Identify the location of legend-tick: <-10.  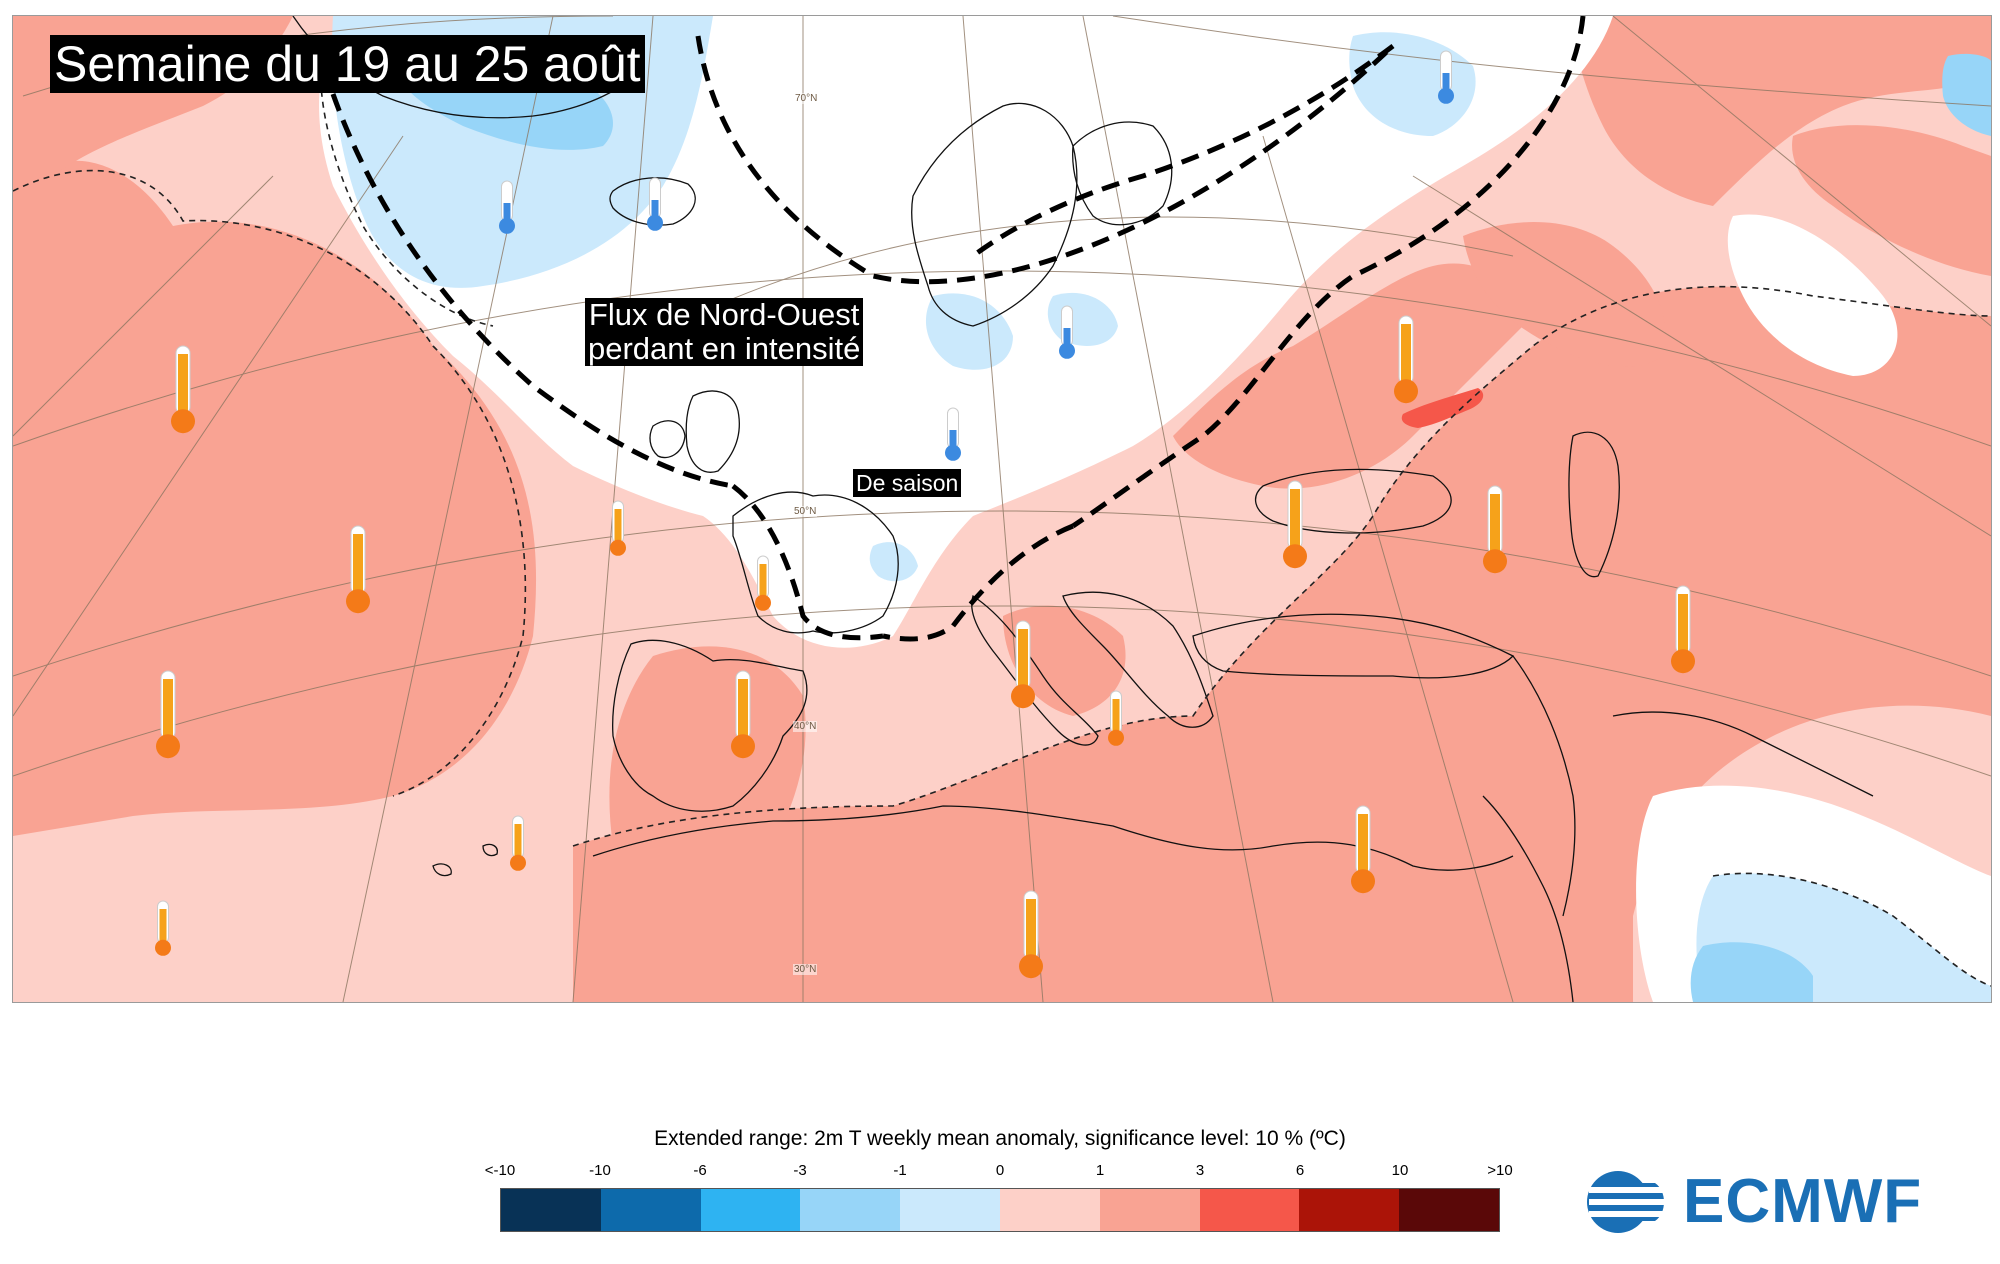
(500, 1170).